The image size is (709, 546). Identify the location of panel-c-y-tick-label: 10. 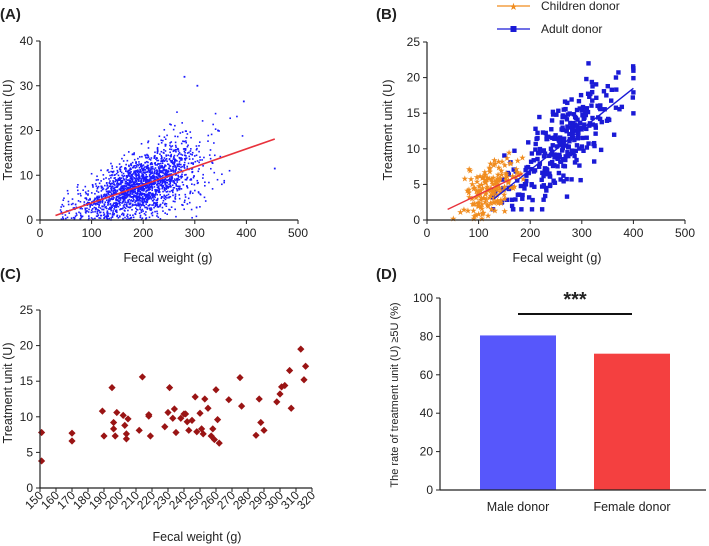
(27, 417).